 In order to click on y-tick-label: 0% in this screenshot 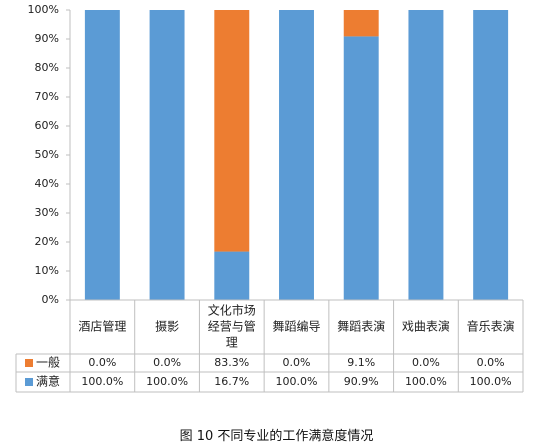, I will do `click(50, 299)`.